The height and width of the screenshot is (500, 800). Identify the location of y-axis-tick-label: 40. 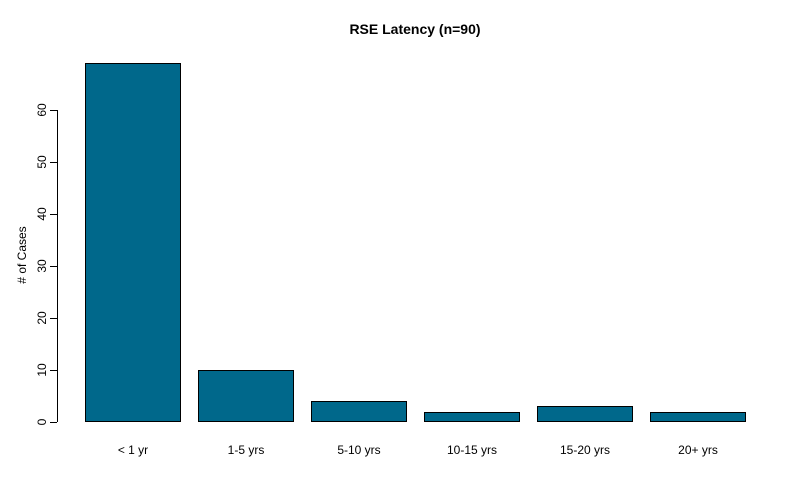
(42, 214).